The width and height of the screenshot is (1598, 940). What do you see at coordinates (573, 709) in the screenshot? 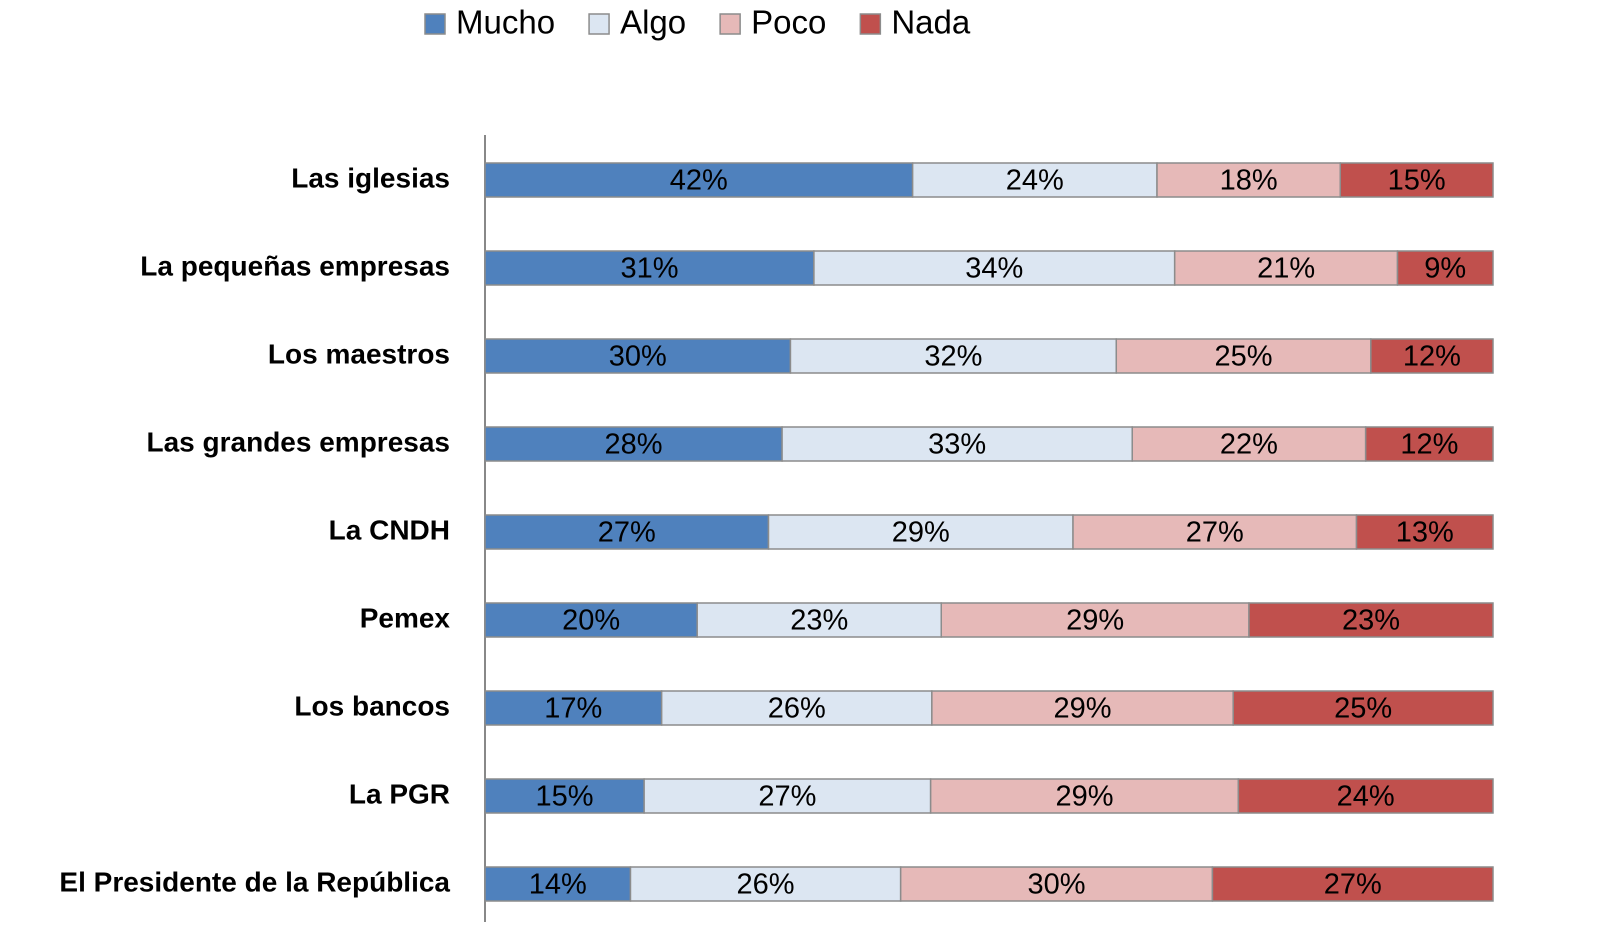
I see `value-label: 17%` at bounding box center [573, 709].